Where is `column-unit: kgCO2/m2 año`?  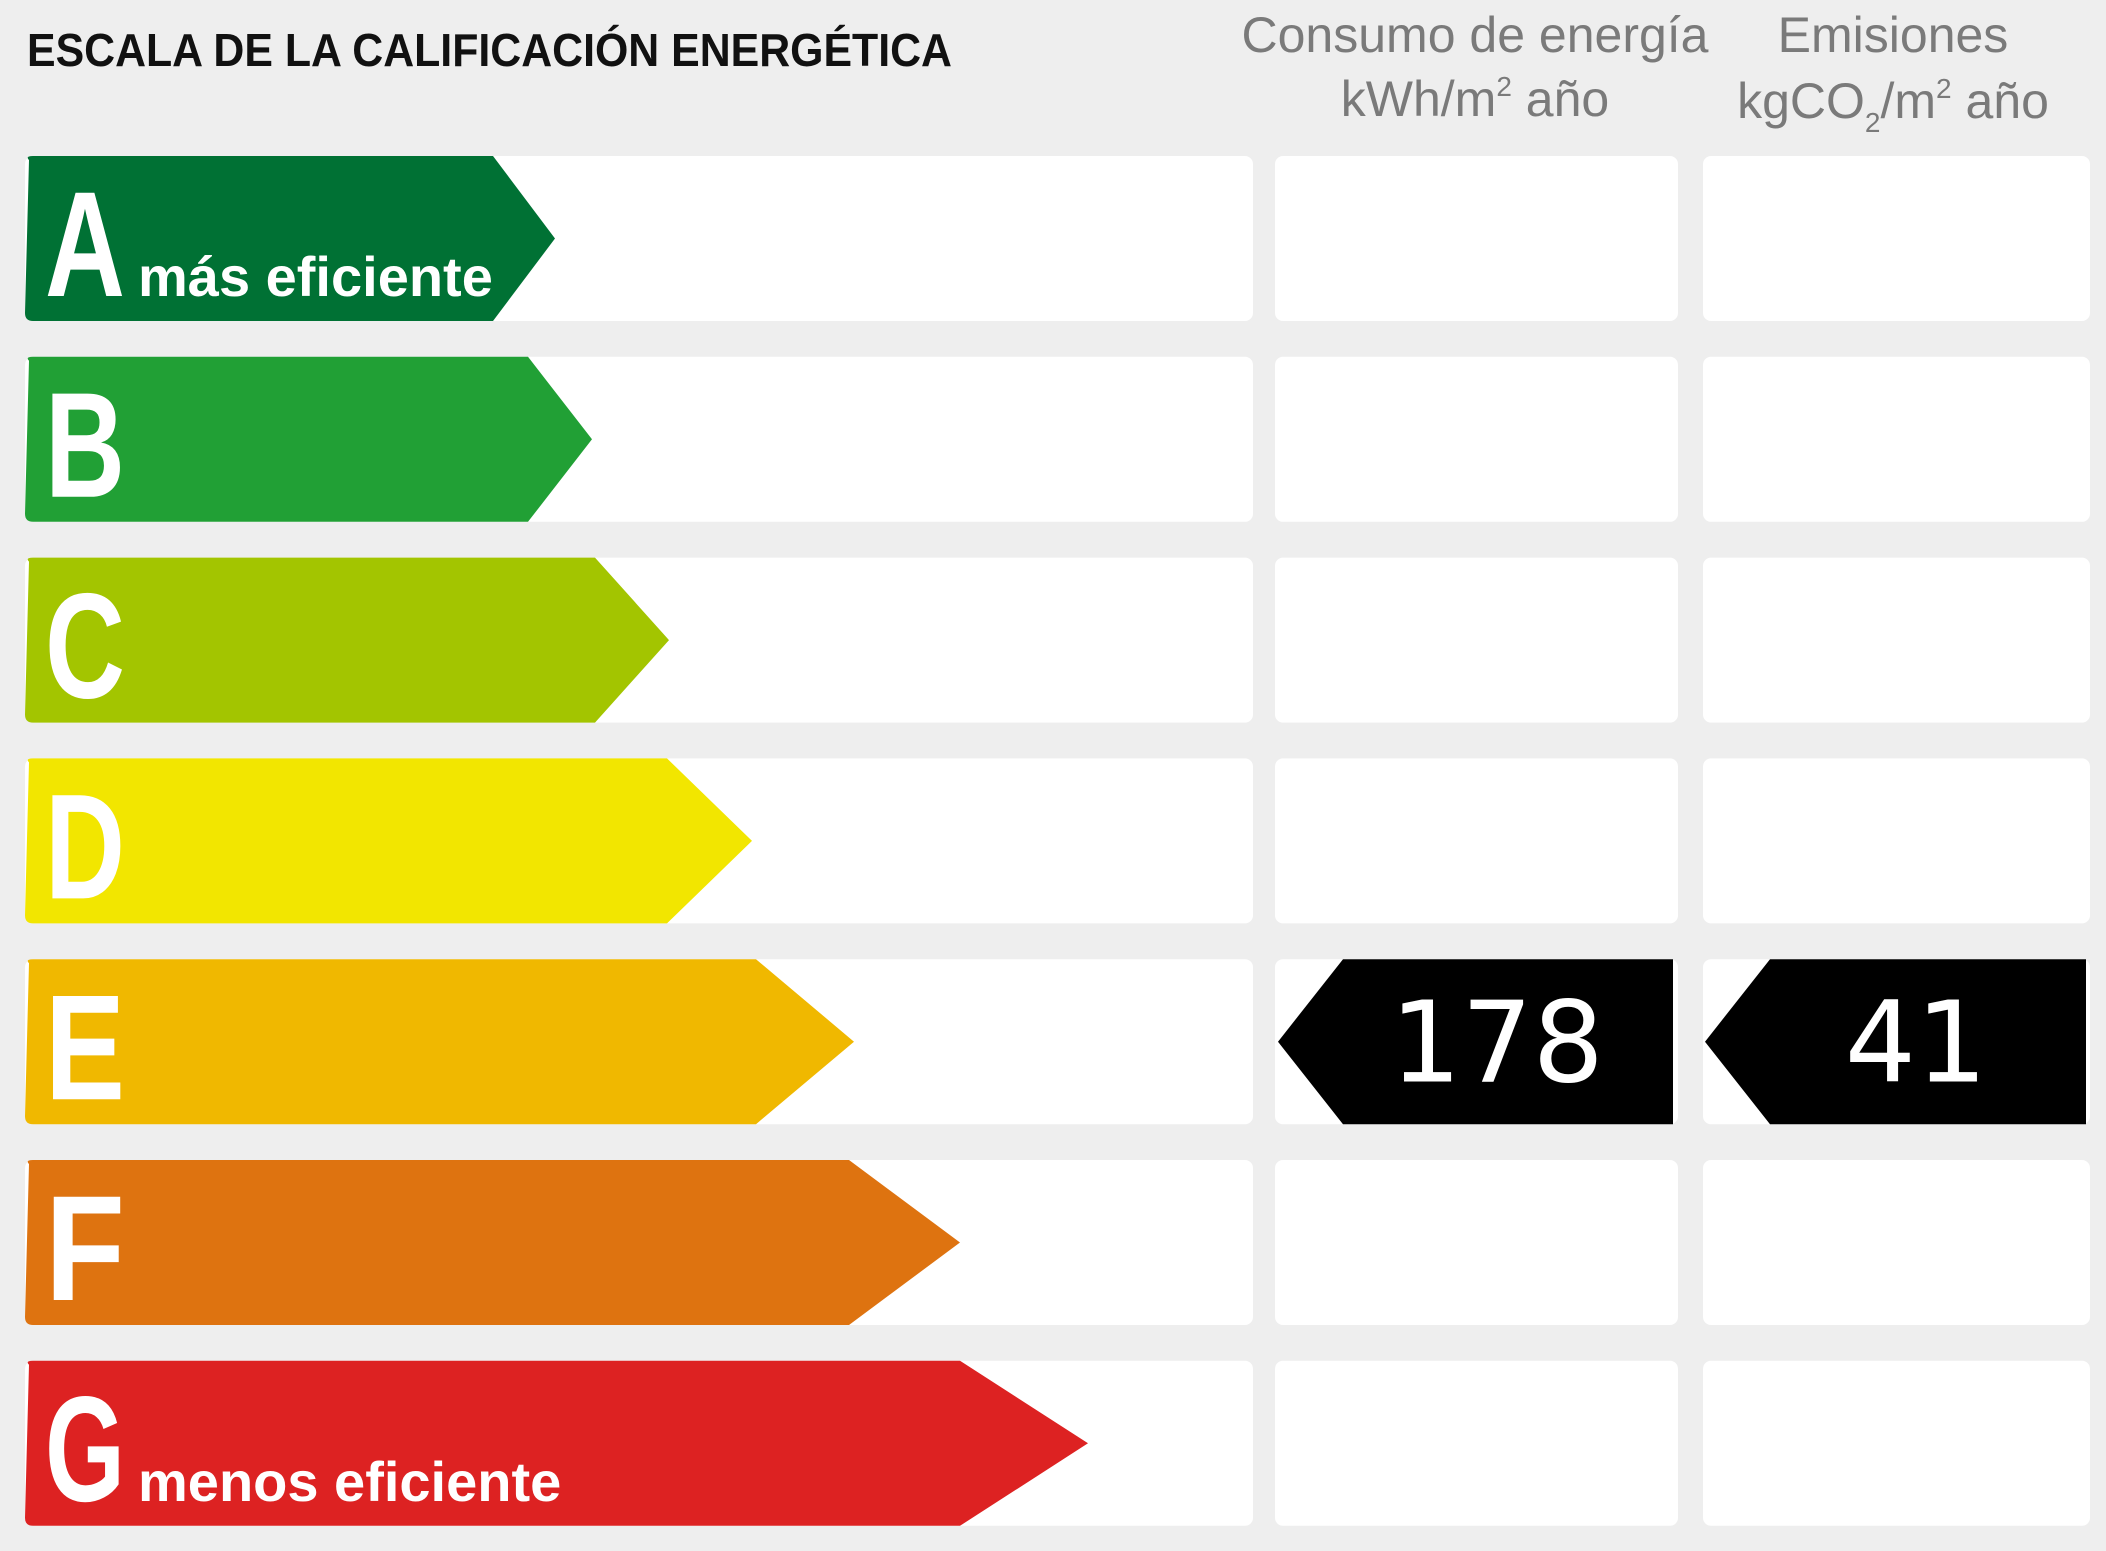 column-unit: kgCO2/m2 año is located at coordinates (1893, 105).